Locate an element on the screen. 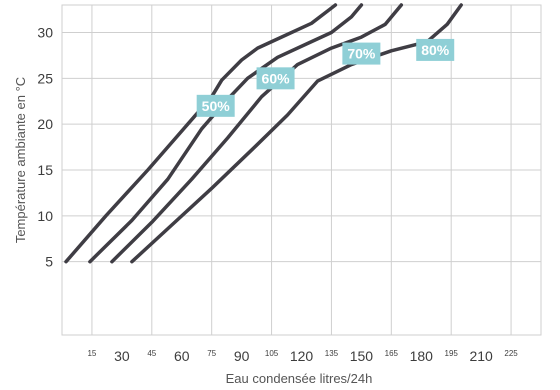 The image size is (560, 390). x-tick-label: 105 is located at coordinates (272, 353).